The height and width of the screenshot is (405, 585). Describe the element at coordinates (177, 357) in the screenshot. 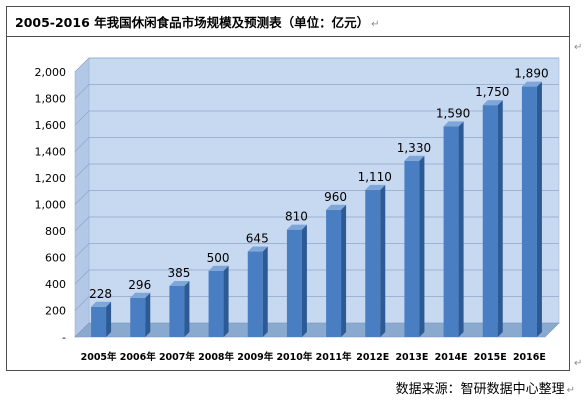

I see `x-tick-label: 2007年` at that location.